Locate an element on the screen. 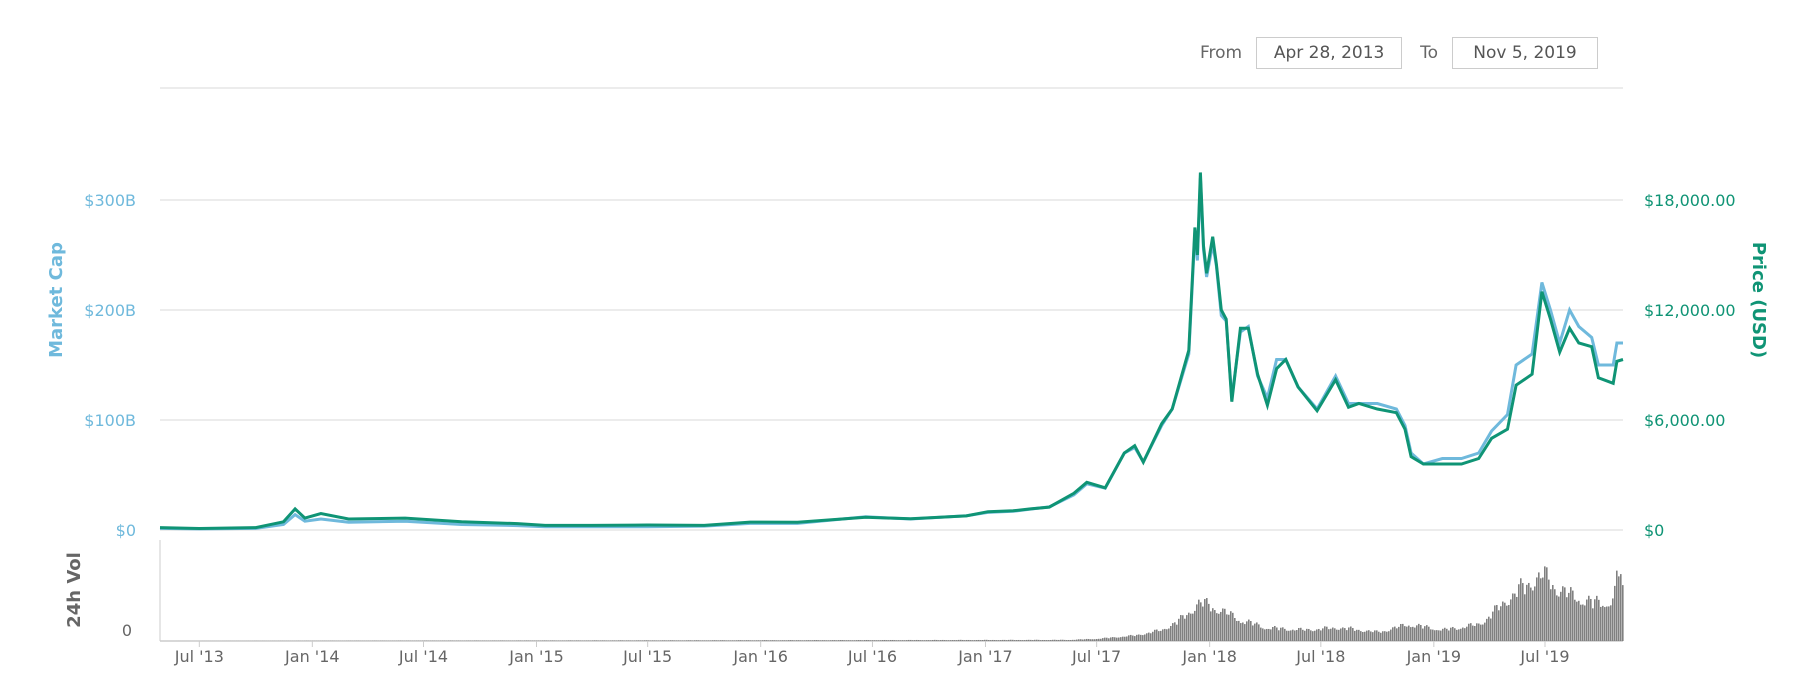 The image size is (1818, 683). to-date-input is located at coordinates (1525, 53).